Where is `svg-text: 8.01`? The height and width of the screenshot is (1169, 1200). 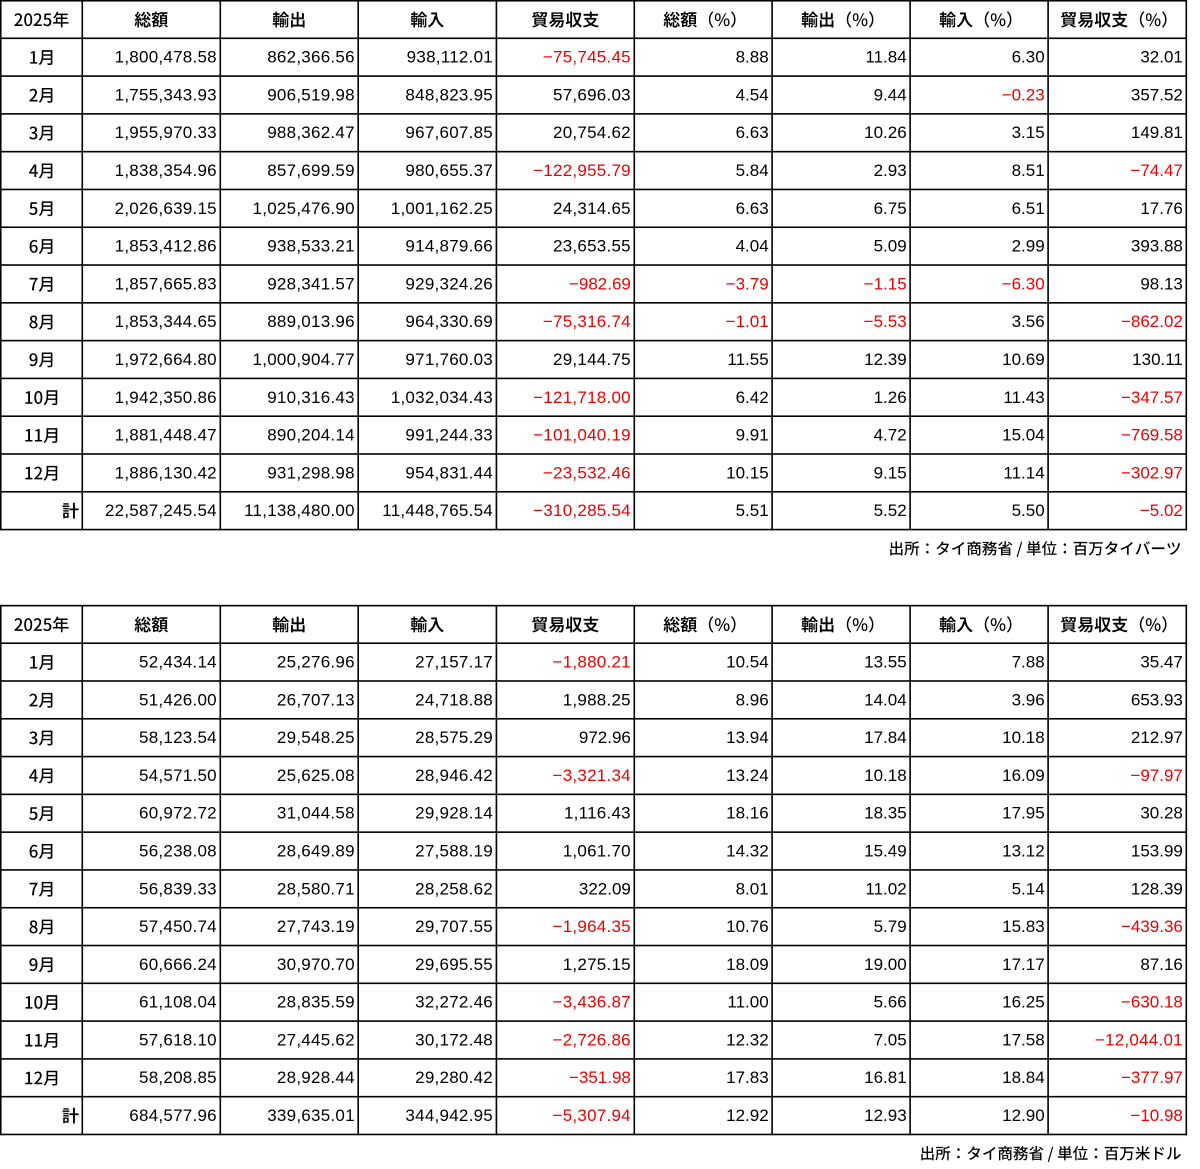
svg-text: 8.01 is located at coordinates (752, 888).